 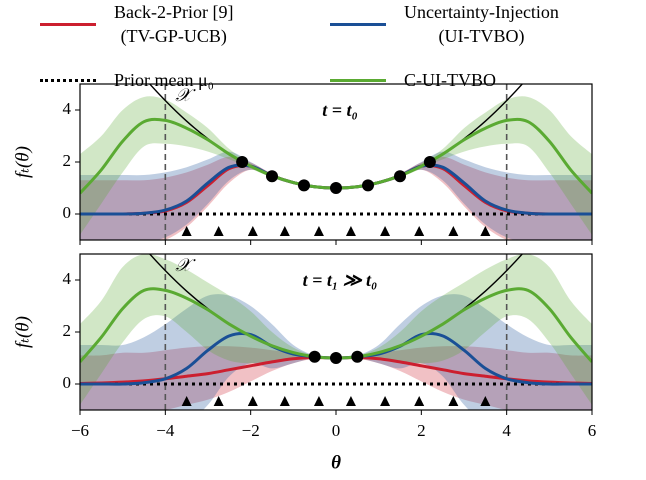 What do you see at coordinates (165, 430) in the screenshot?
I see `x-tick-label: −4` at bounding box center [165, 430].